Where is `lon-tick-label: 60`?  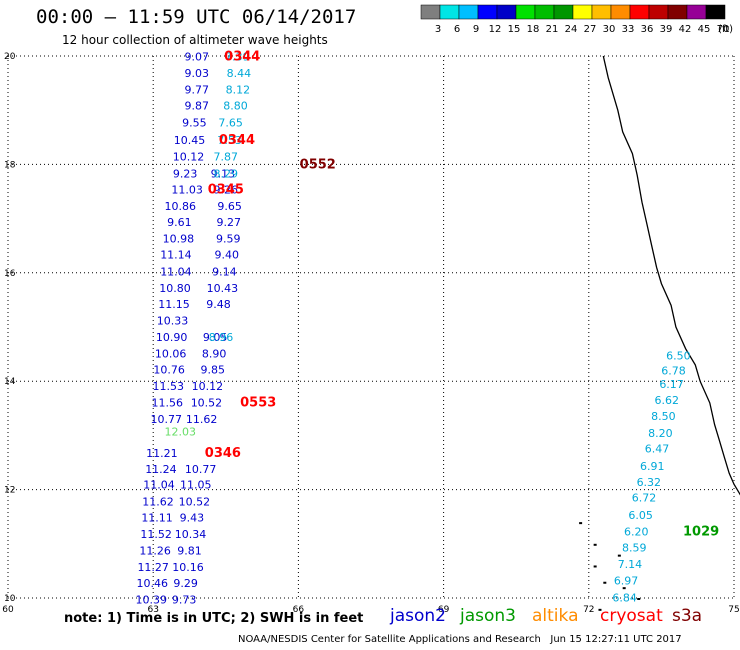
lon-tick-label: 60 is located at coordinates (8, 610).